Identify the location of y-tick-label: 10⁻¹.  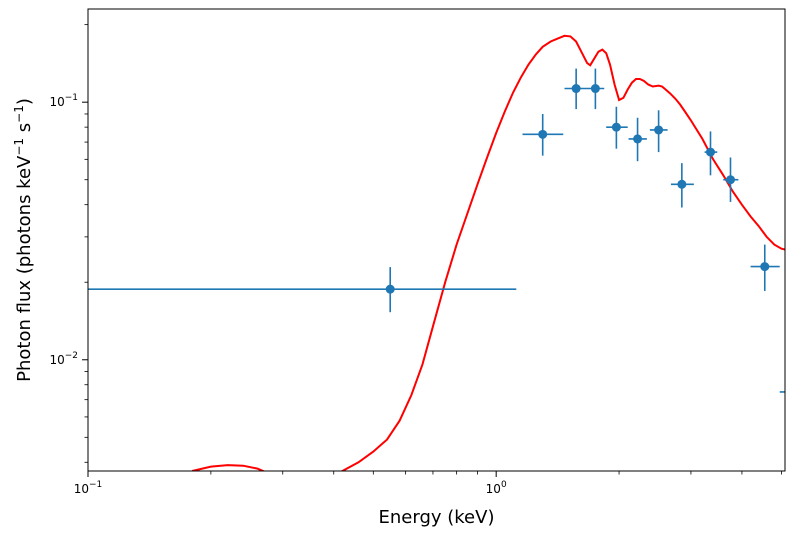
(63, 101).